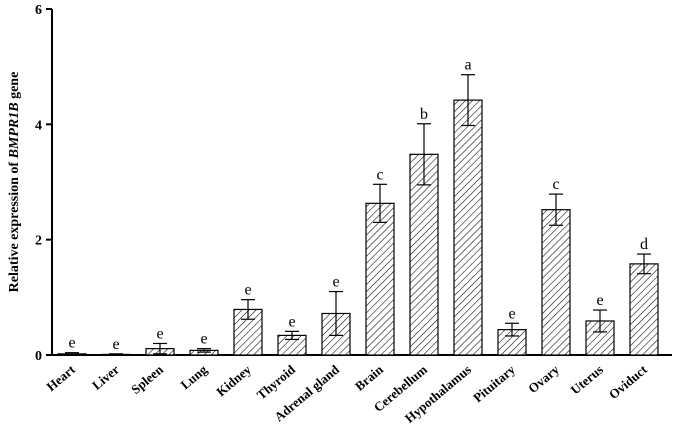  Describe the element at coordinates (467, 65) in the screenshot. I see `significance-label: a` at that location.